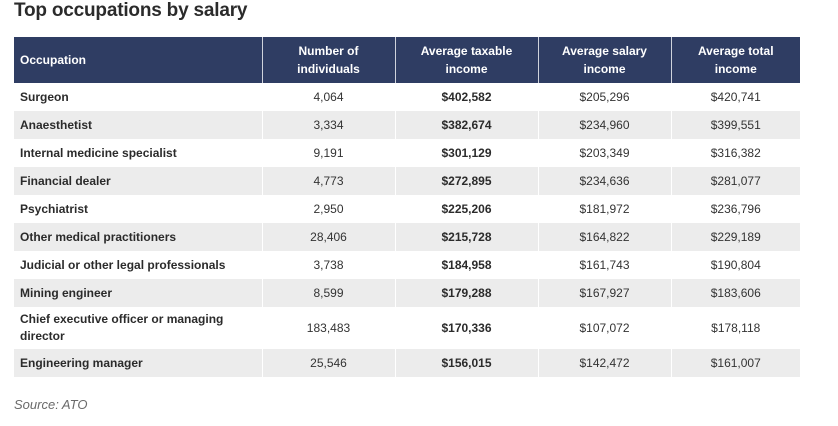 Image resolution: width=838 pixels, height=426 pixels. I want to click on salary-income-cell: $161,743, so click(605, 265).